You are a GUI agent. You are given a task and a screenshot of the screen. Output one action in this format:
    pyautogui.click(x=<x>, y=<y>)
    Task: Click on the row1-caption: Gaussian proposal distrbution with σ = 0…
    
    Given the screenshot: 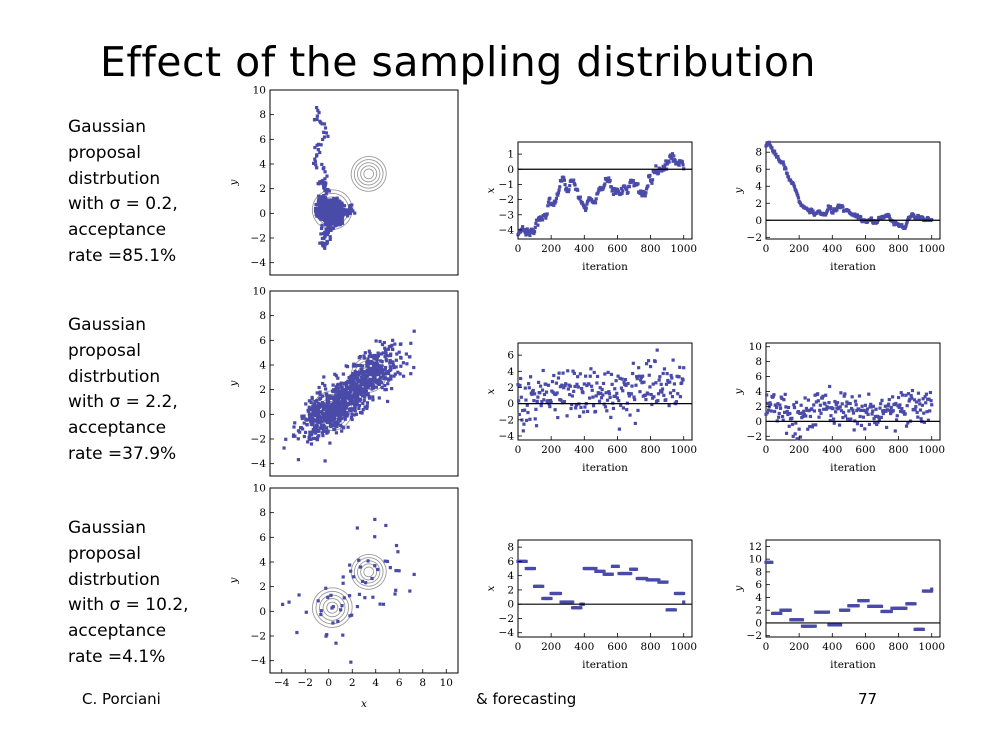 What is the action you would take?
    pyautogui.click(x=153, y=192)
    